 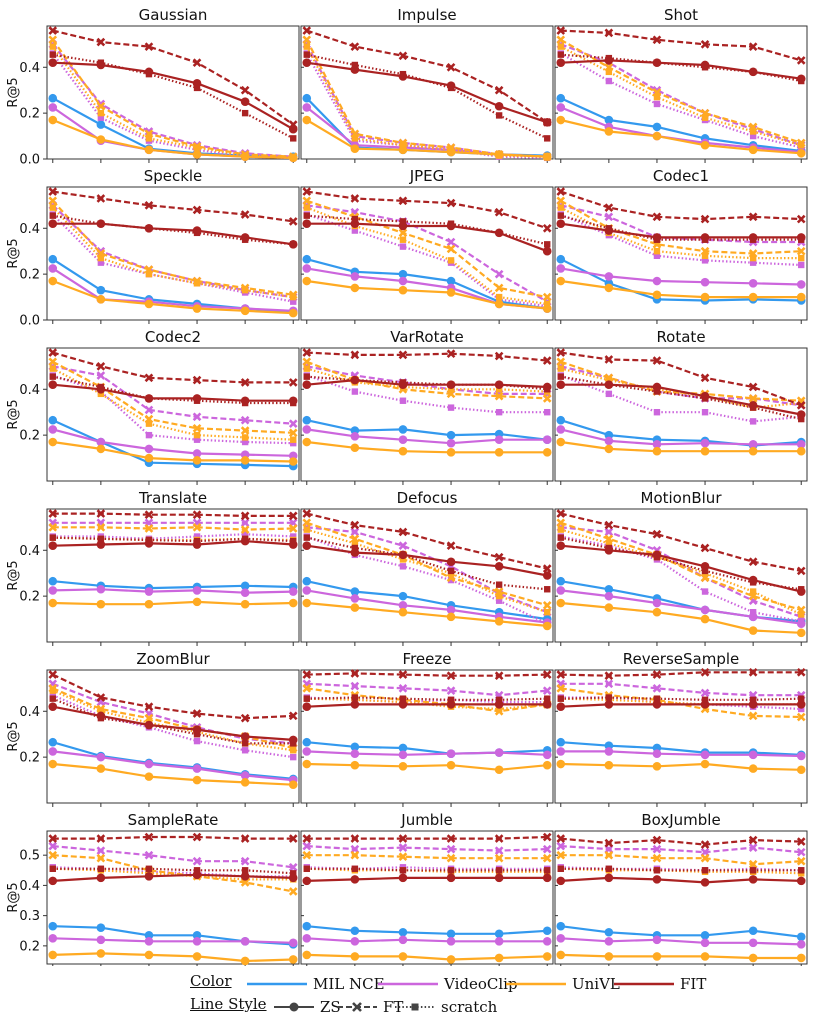 What do you see at coordinates (446, 1007) in the screenshot?
I see `legend-item-scratch: scratch` at bounding box center [446, 1007].